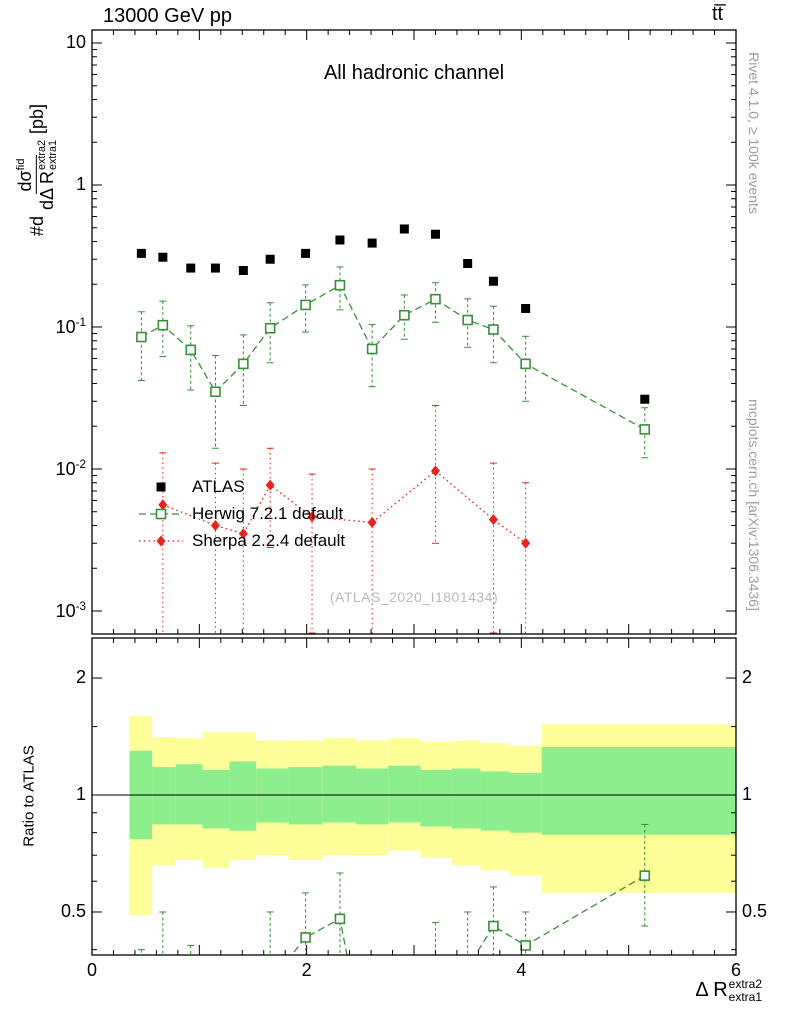 The height and width of the screenshot is (1024, 786). What do you see at coordinates (414, 597) in the screenshot?
I see `analysis-watermark: (ATLAS_2020_I1801434)` at bounding box center [414, 597].